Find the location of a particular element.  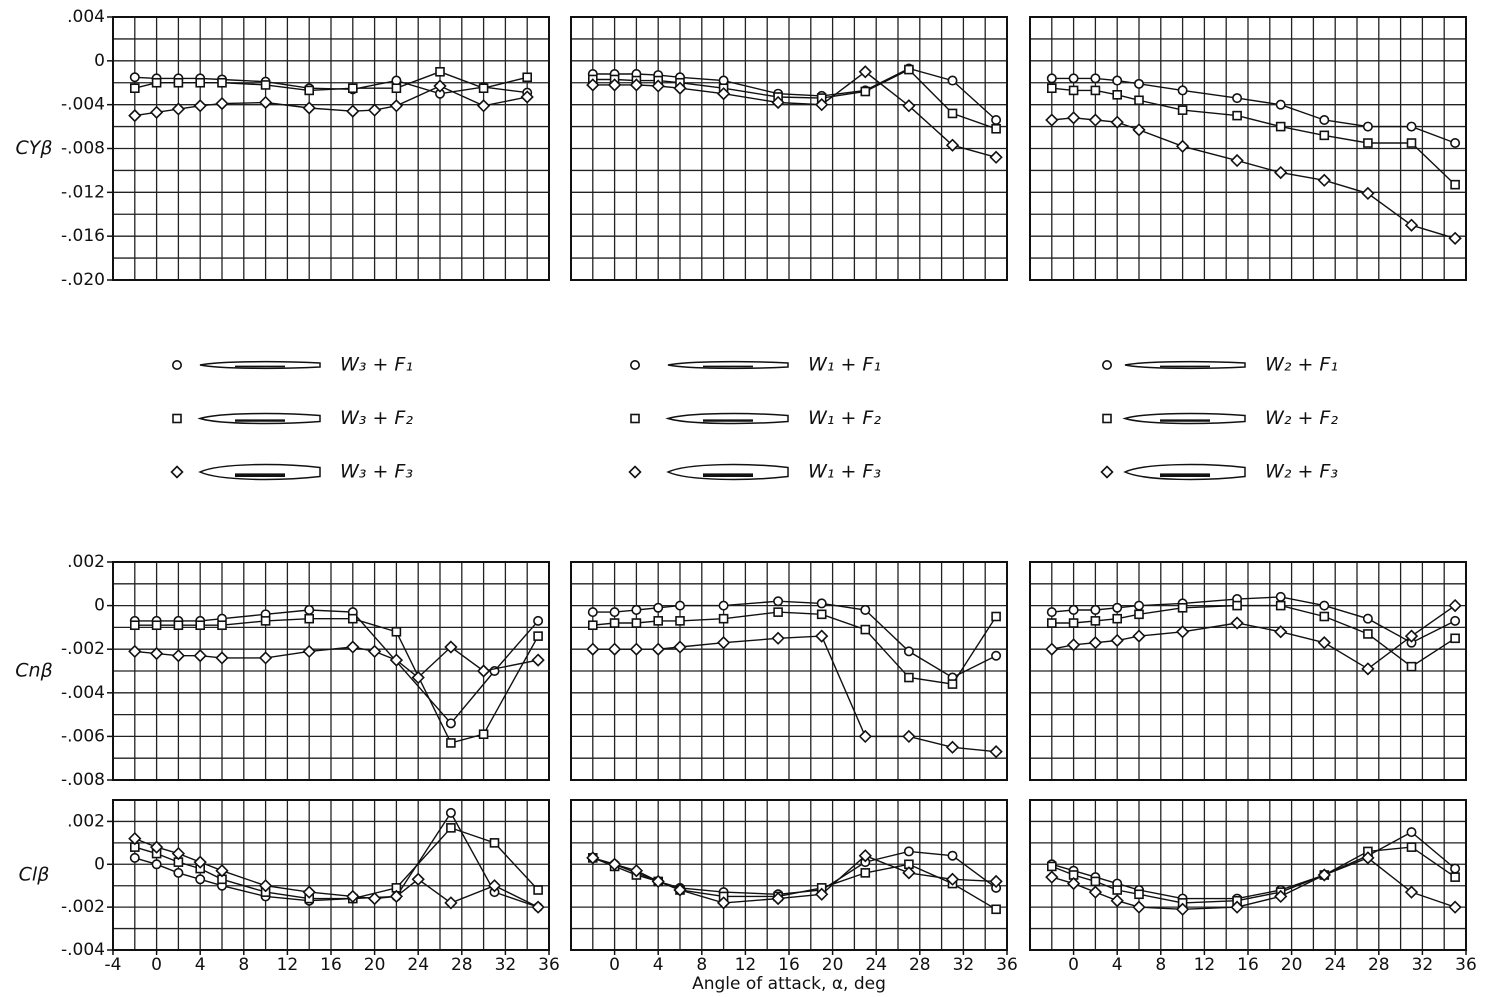

airfoil-shape is located at coordinates (1185, 365).